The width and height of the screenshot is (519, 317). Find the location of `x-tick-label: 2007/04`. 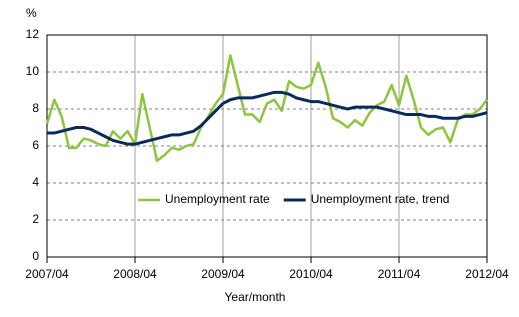

x-tick-label: 2007/04 is located at coordinates (47, 274).